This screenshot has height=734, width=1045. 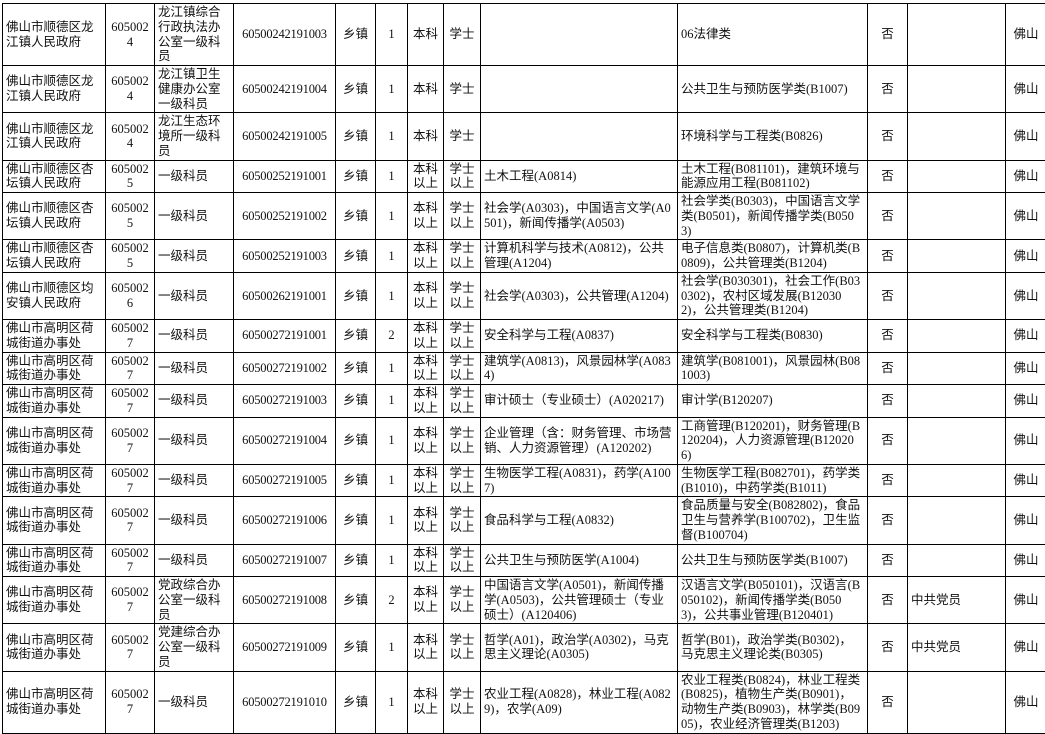 I want to click on cell-major_grad: 计算机科学与技术(A0812)，公共管理(A1204), so click(x=579, y=256).